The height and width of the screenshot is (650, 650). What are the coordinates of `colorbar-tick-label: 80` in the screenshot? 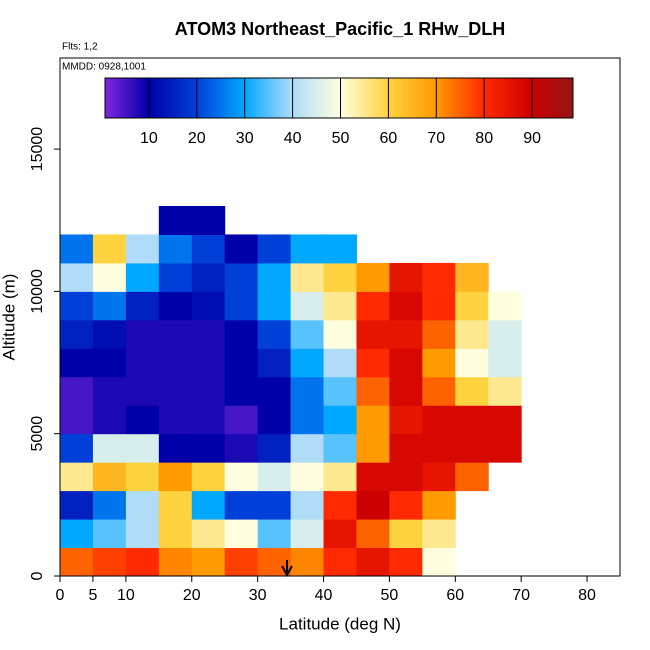 It's located at (484, 138).